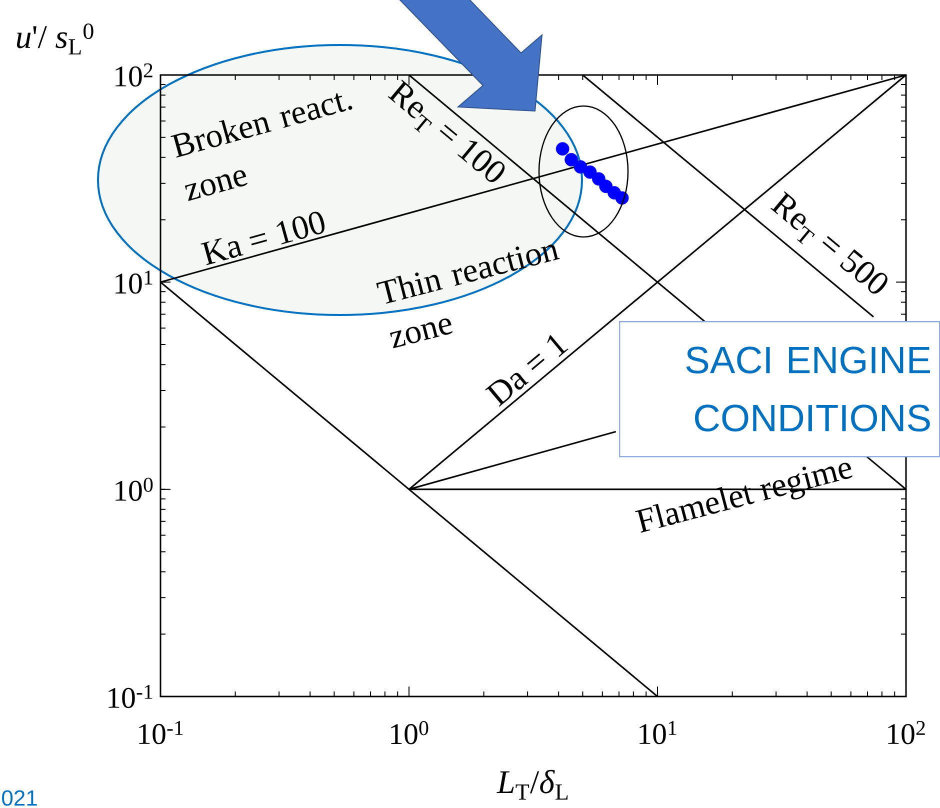  Describe the element at coordinates (743, 497) in the screenshot. I see `annotation: Flamelet regime` at that location.